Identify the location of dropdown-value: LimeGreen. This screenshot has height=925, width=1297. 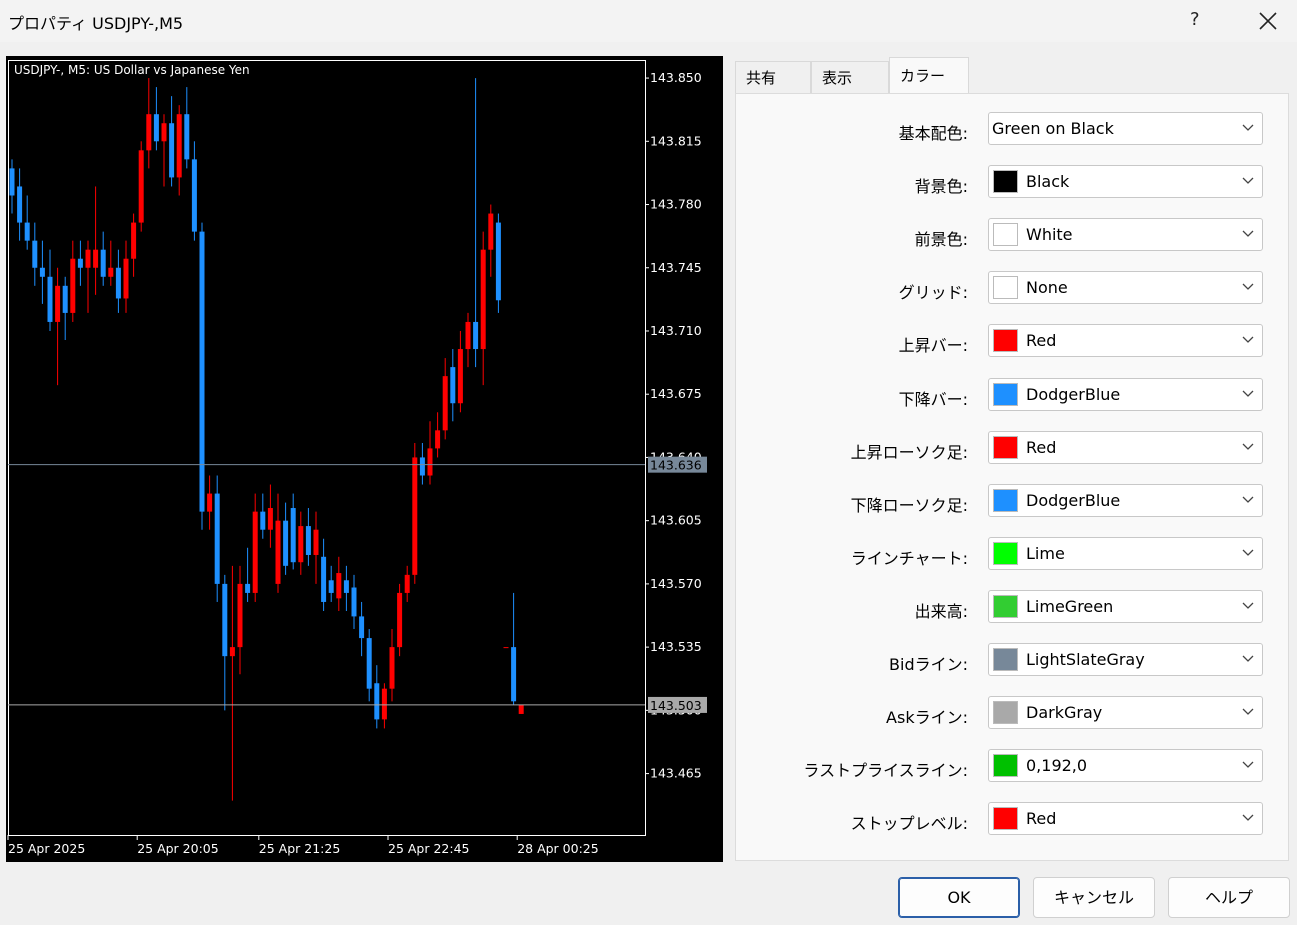
(1070, 606).